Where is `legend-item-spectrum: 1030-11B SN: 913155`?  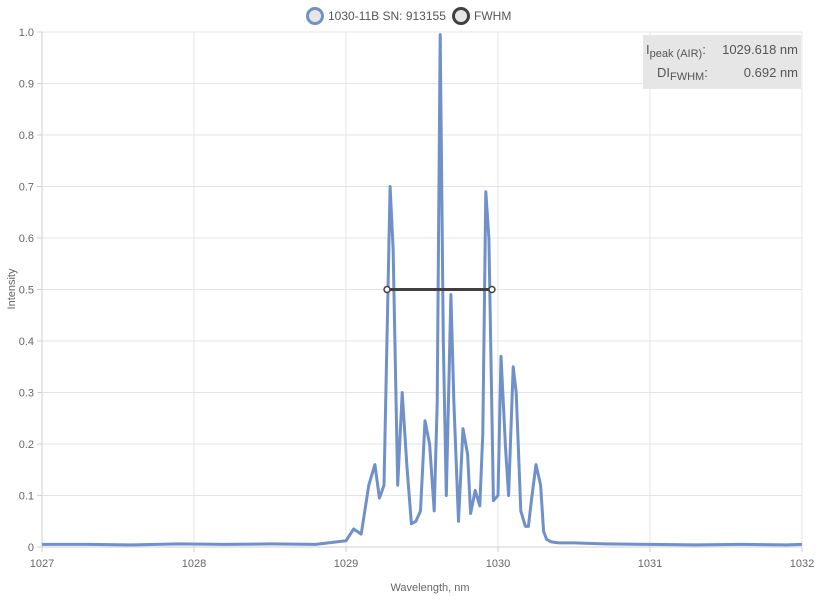
legend-item-spectrum: 1030-11B SN: 913155 is located at coordinates (376, 16).